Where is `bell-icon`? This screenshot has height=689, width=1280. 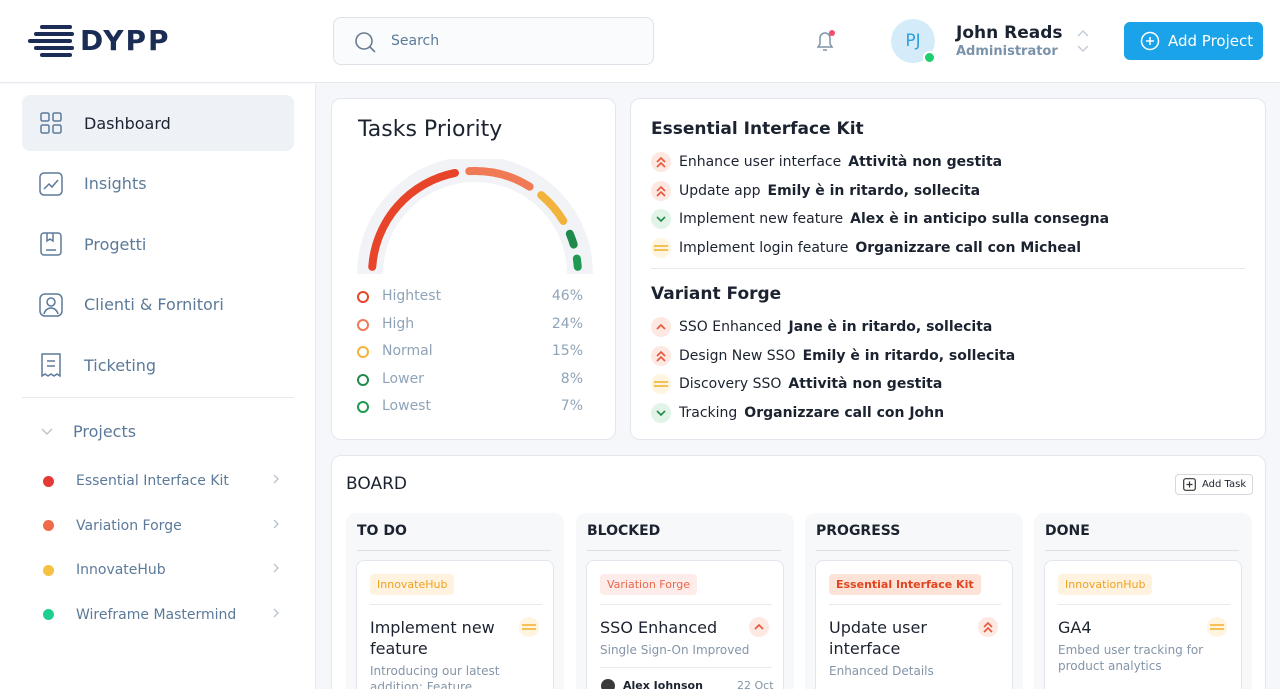
bell-icon is located at coordinates (826, 41).